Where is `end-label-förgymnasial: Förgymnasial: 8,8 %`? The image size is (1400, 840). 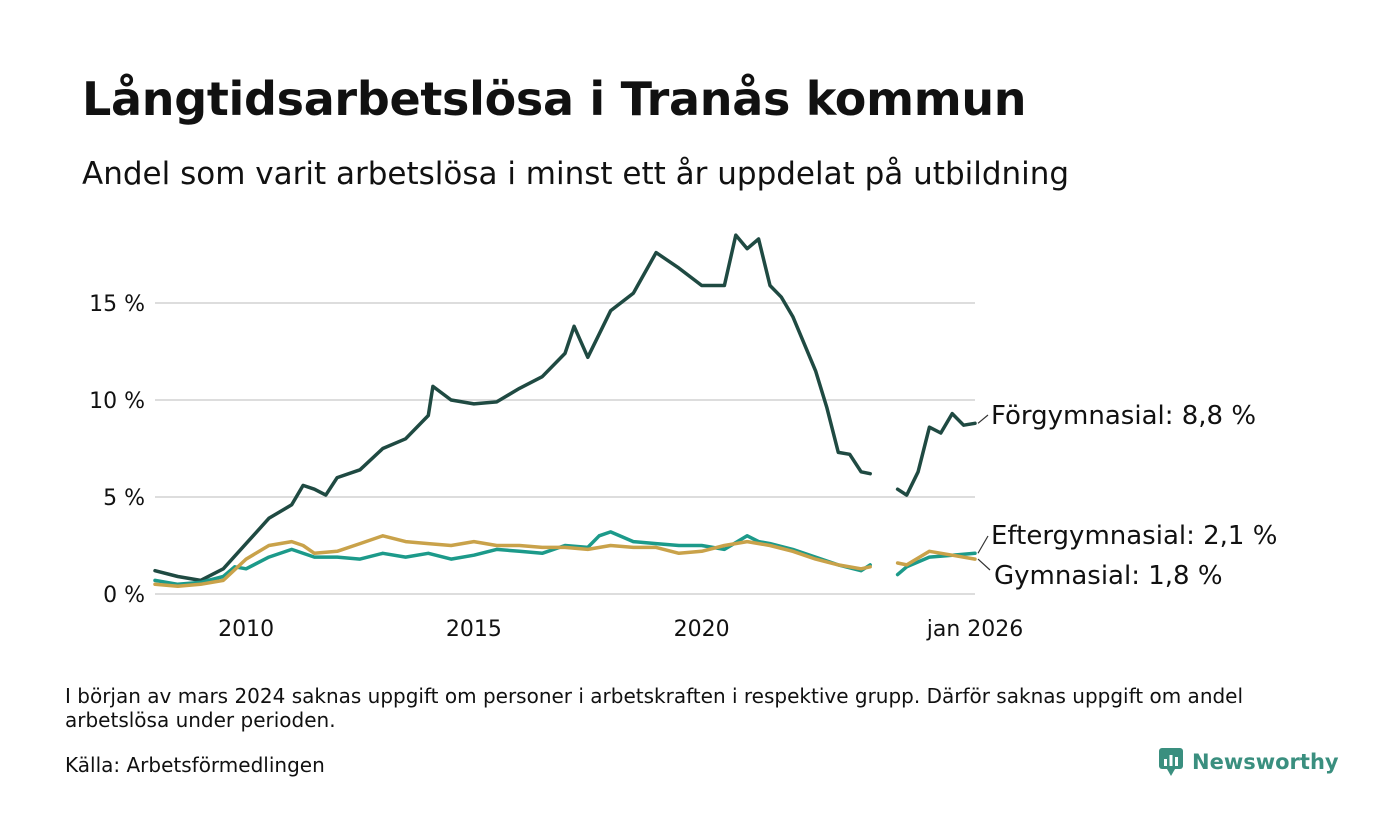
end-label-förgymnasial: Förgymnasial: 8,8 % is located at coordinates (1123, 416).